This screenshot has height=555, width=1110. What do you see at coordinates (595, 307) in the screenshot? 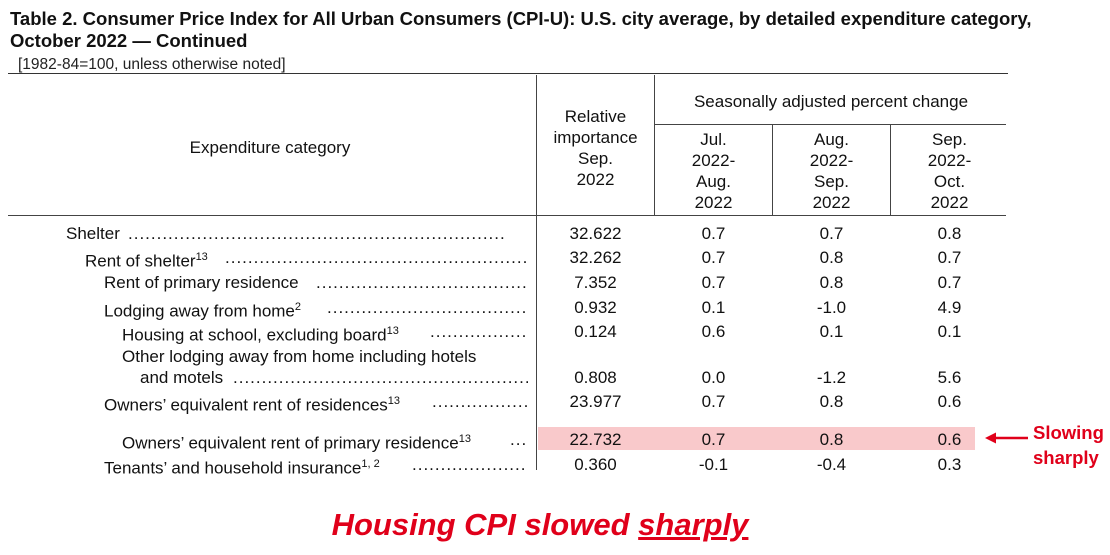
I see `relative-importance-value: 0.932` at bounding box center [595, 307].